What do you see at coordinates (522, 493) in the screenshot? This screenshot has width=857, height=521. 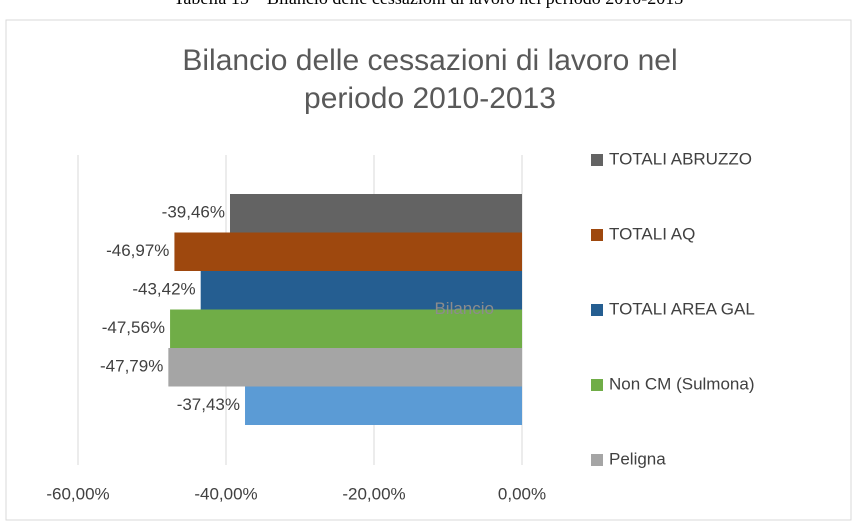 I see `x-tick-label: 0,00%` at bounding box center [522, 493].